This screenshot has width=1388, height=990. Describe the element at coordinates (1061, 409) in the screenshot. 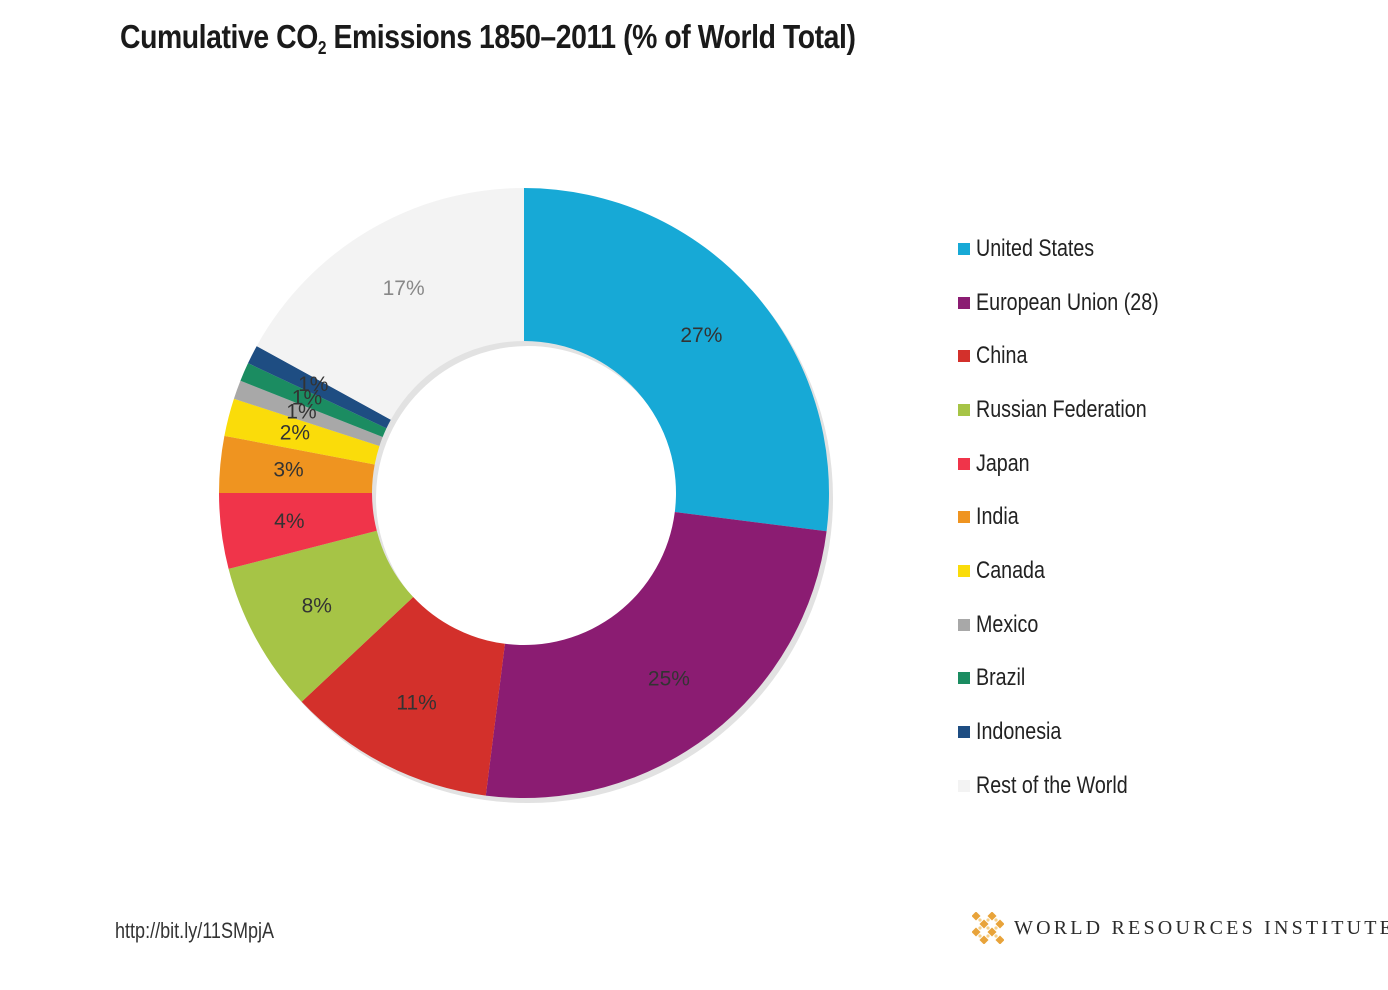

I see `legend-label: Russian Federation` at that location.